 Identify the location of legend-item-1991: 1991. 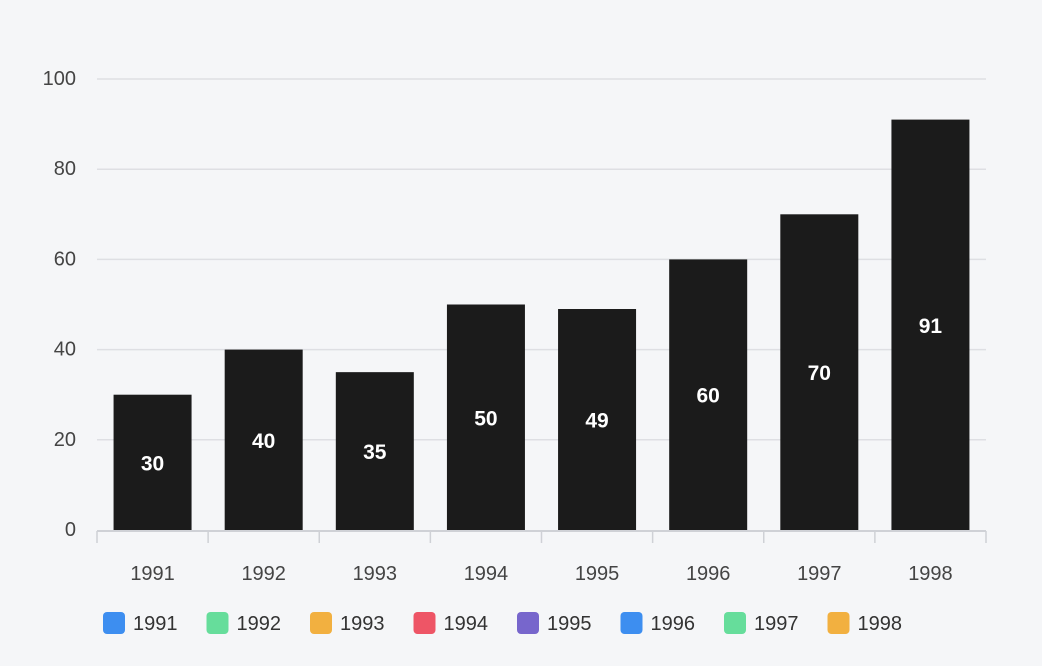
(140, 623).